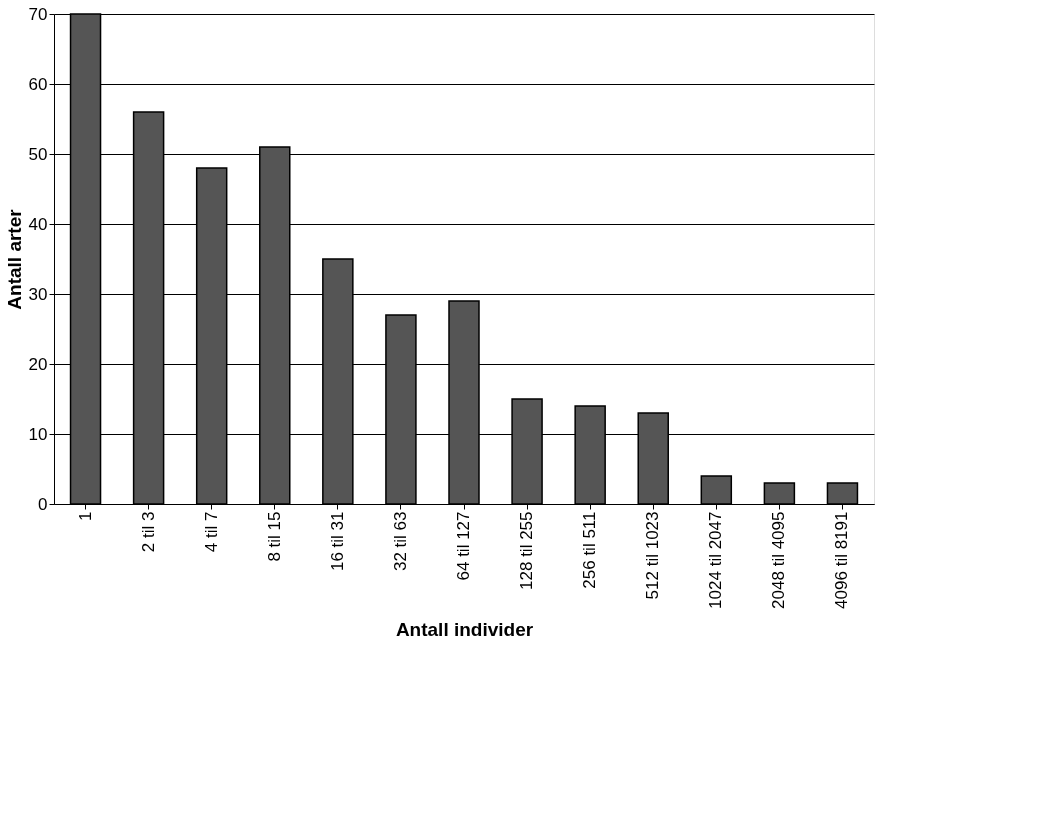 The width and height of the screenshot is (1041, 834). I want to click on x-tick-label: 2 til 3, so click(148, 532).